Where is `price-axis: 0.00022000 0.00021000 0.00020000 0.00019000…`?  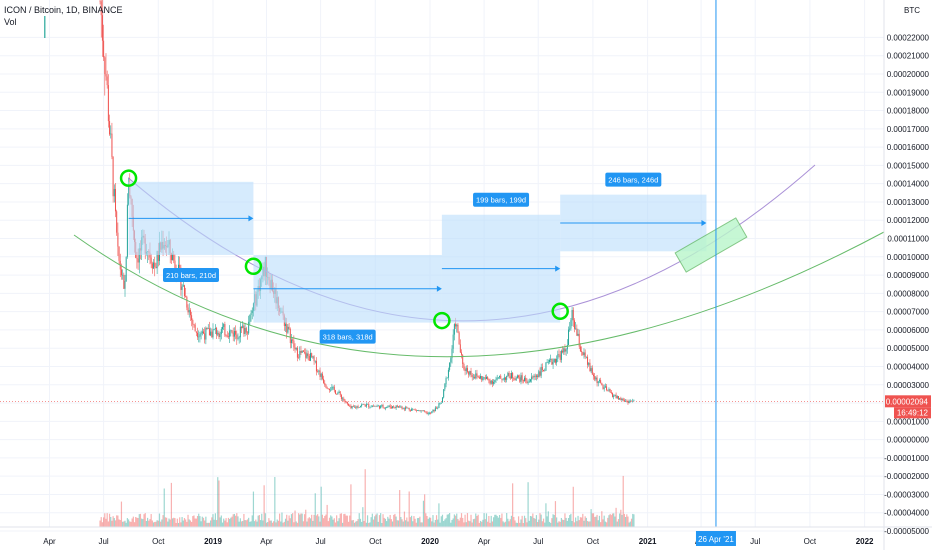
price-axis: 0.00022000 0.00021000 0.00020000 0.00019000… is located at coordinates (907, 275).